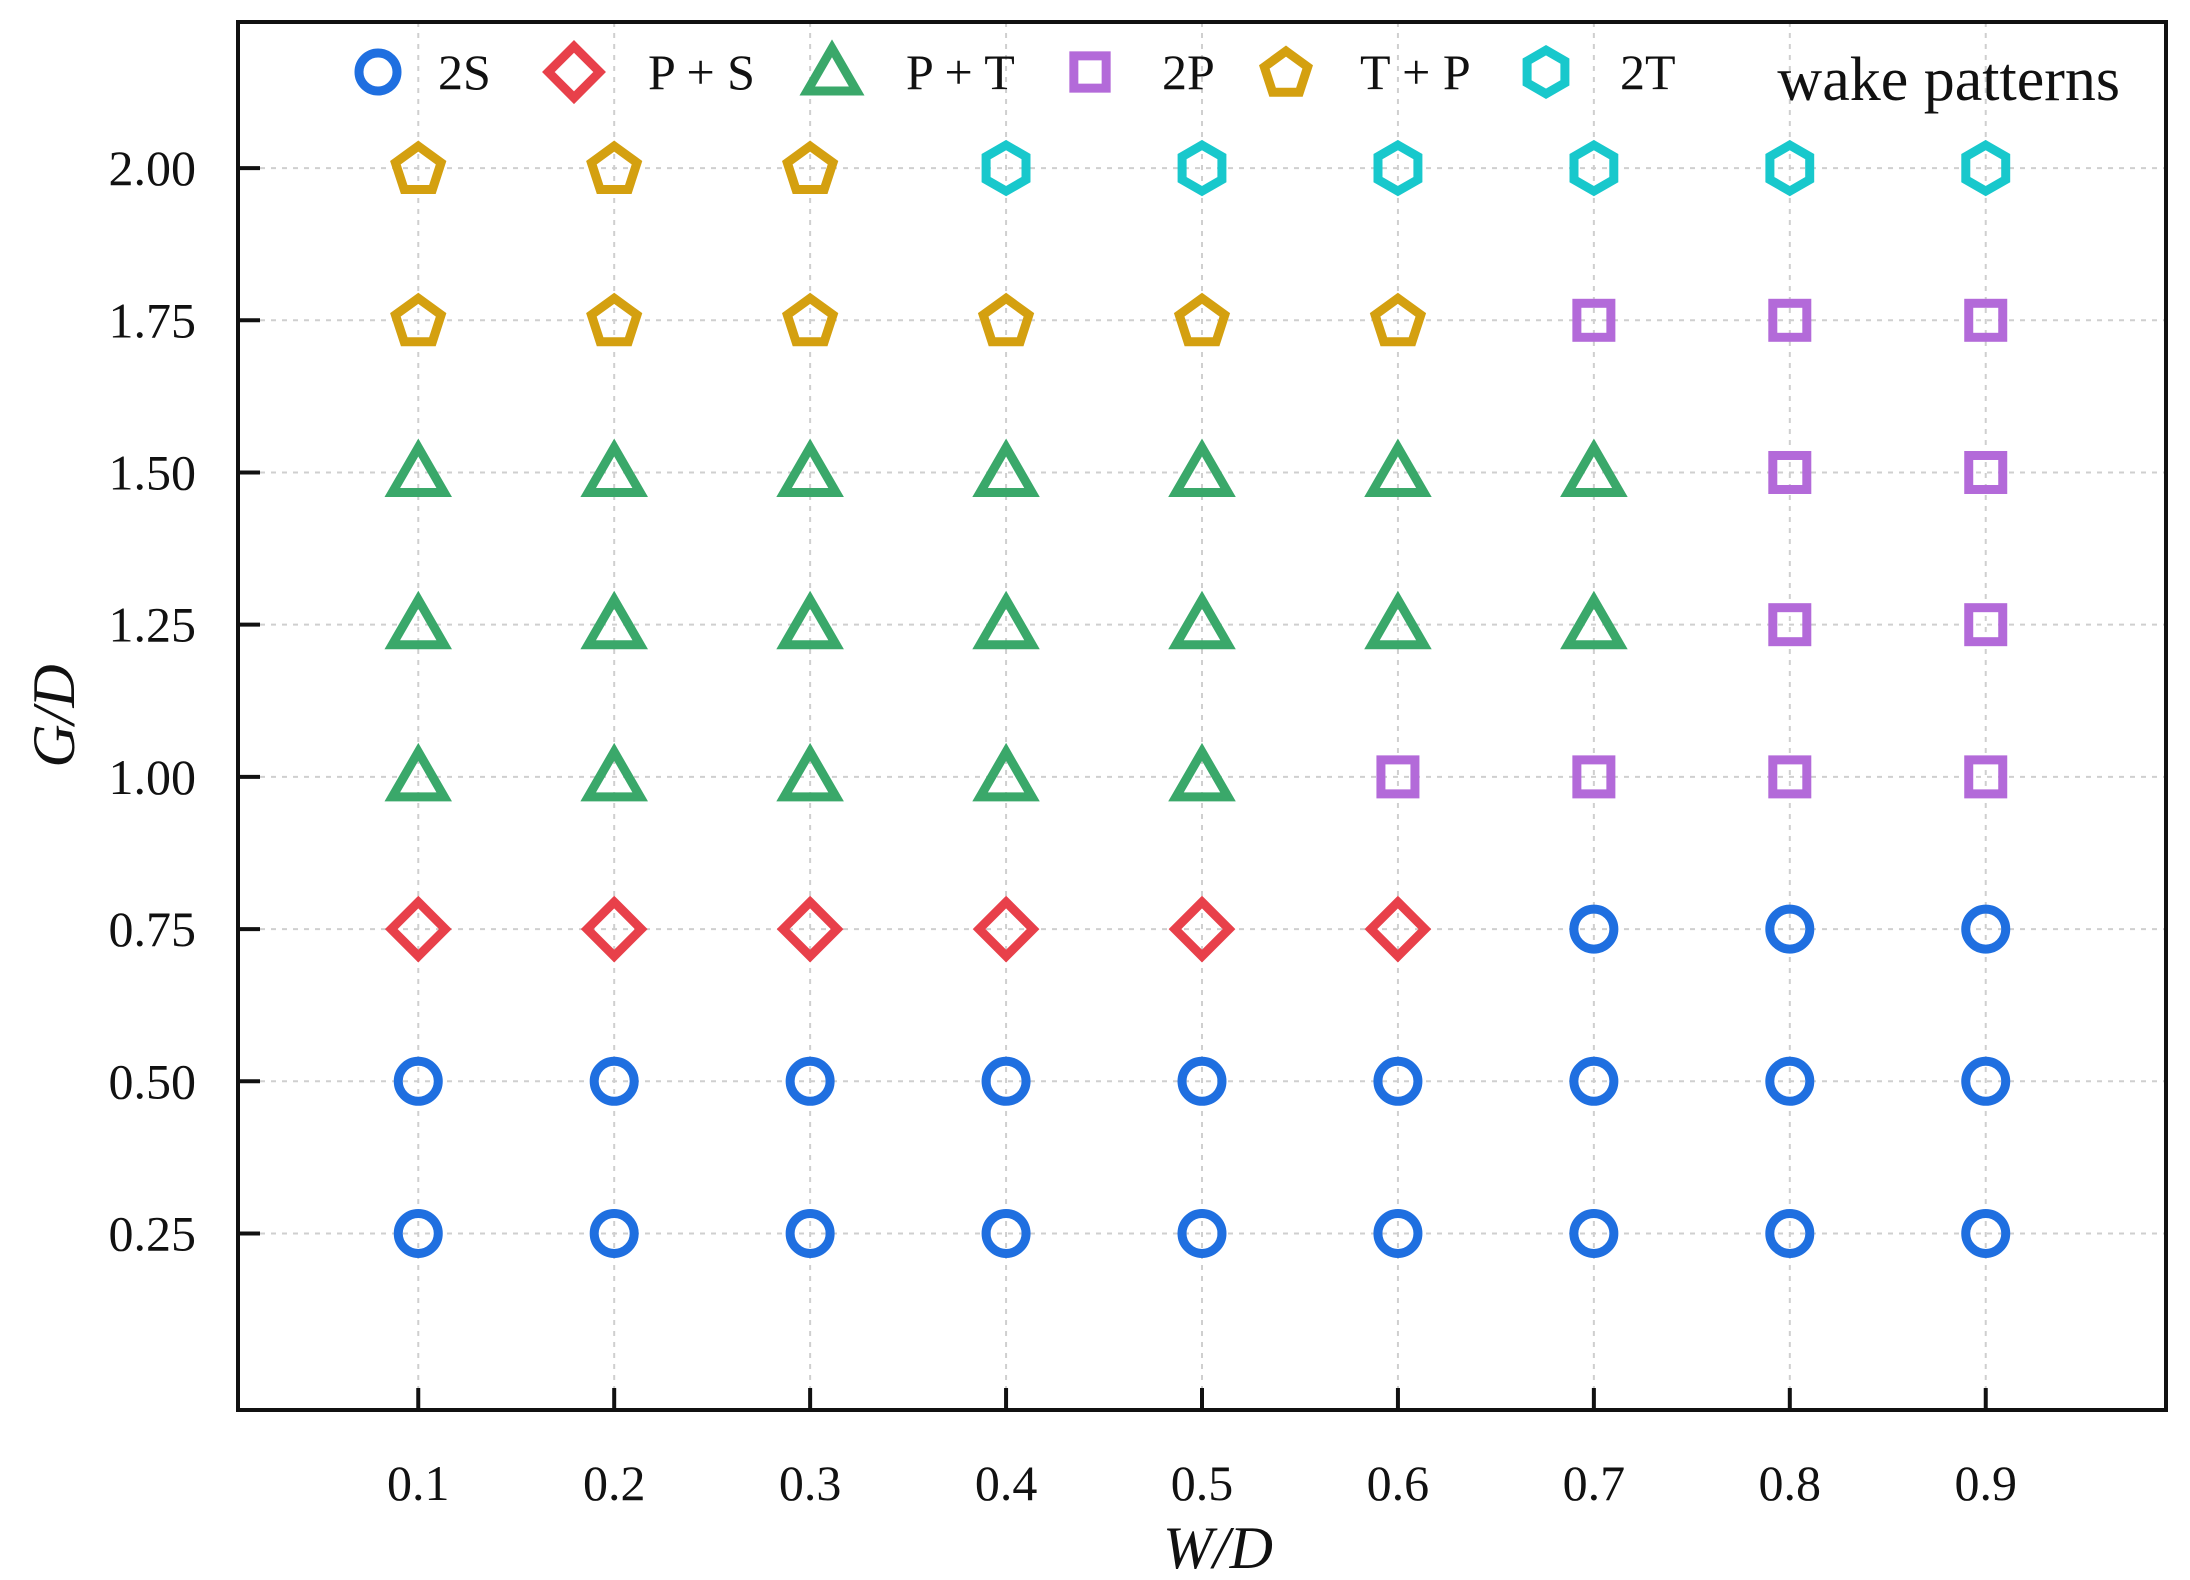 The image size is (2190, 1580). What do you see at coordinates (153, 472) in the screenshot?
I see `y-tick-label: 1.50` at bounding box center [153, 472].